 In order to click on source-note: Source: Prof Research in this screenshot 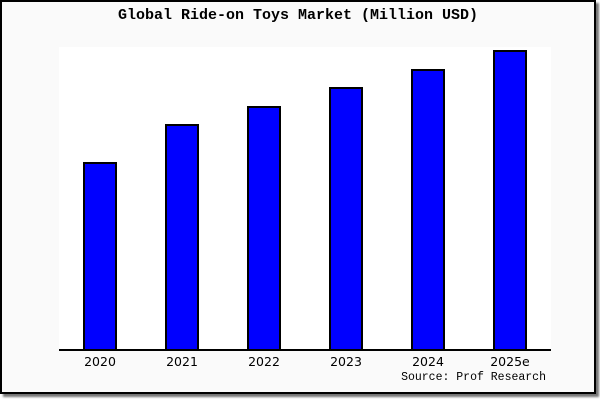, I will do `click(473, 377)`.